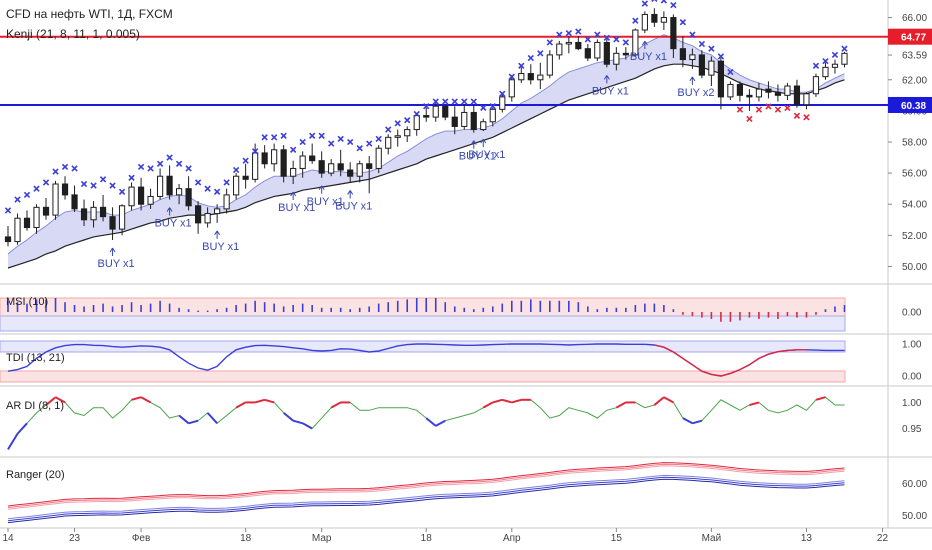  Describe the element at coordinates (486, 149) in the screenshot. I see `buy-signal-7: BUY x1` at that location.